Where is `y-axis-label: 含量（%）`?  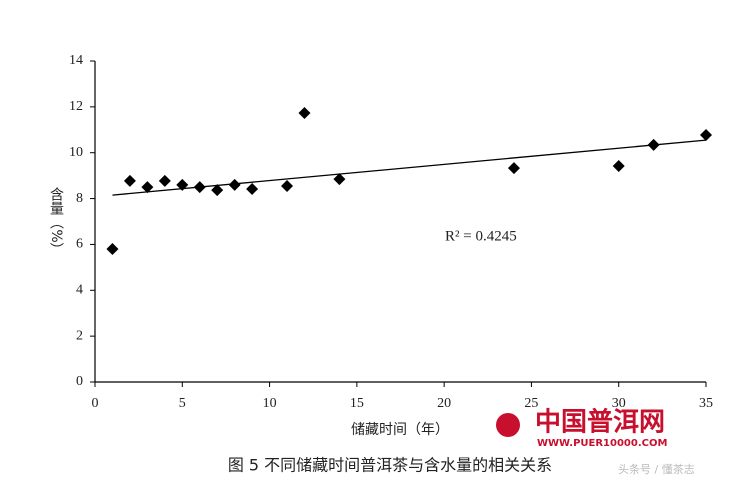 y-axis-label: 含量（%） is located at coordinates (56, 221).